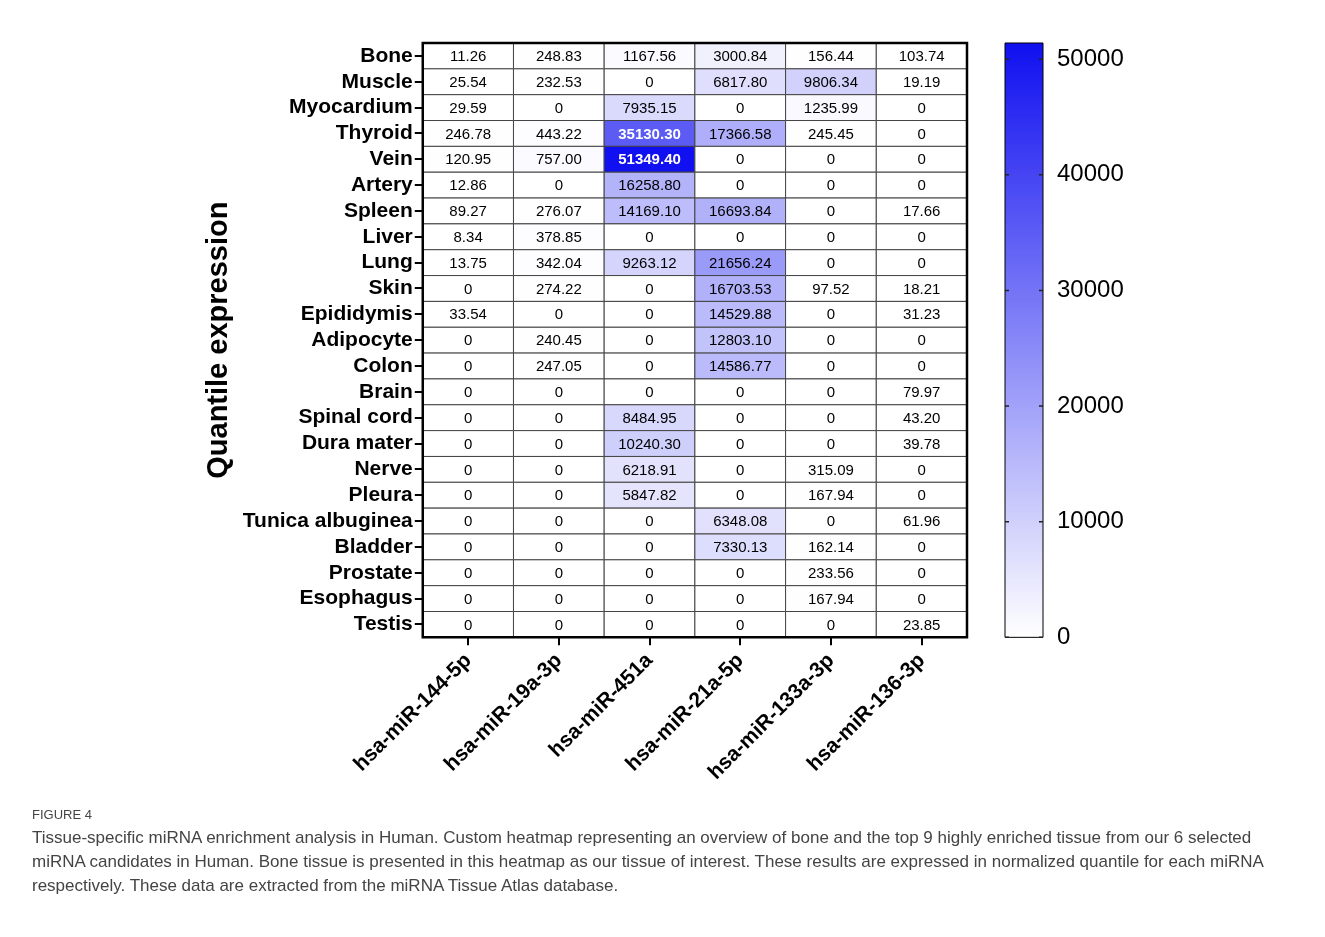  What do you see at coordinates (374, 132) in the screenshot?
I see `y-tick-label: Thyroid` at bounding box center [374, 132].